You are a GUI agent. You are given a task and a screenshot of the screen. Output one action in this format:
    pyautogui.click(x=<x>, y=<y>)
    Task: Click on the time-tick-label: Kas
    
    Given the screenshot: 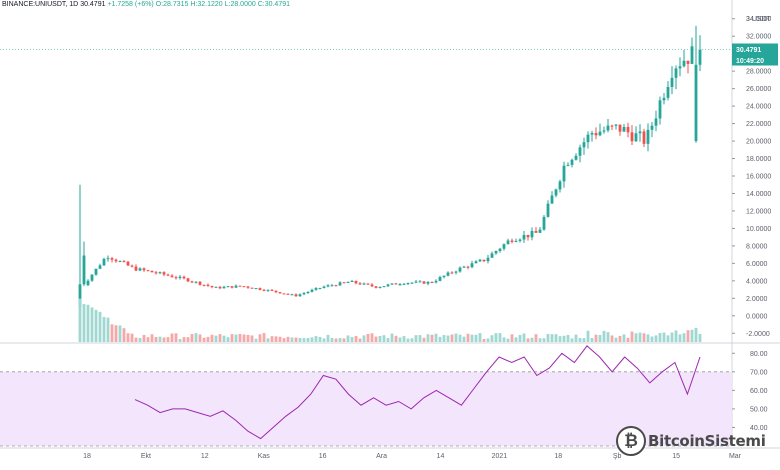 What is the action you would take?
    pyautogui.click(x=264, y=456)
    